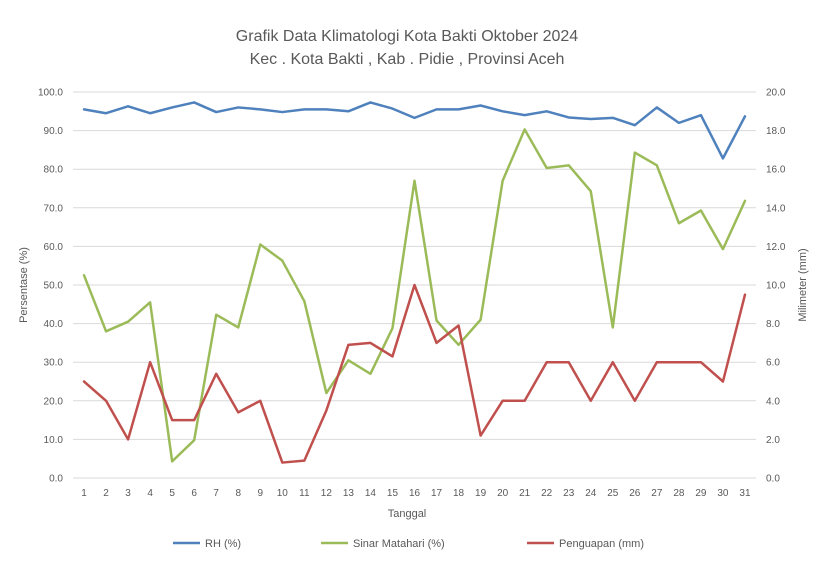 The image size is (824, 567). What do you see at coordinates (776, 170) in the screenshot?
I see `right-y-tick-label: 16.0` at bounding box center [776, 170].